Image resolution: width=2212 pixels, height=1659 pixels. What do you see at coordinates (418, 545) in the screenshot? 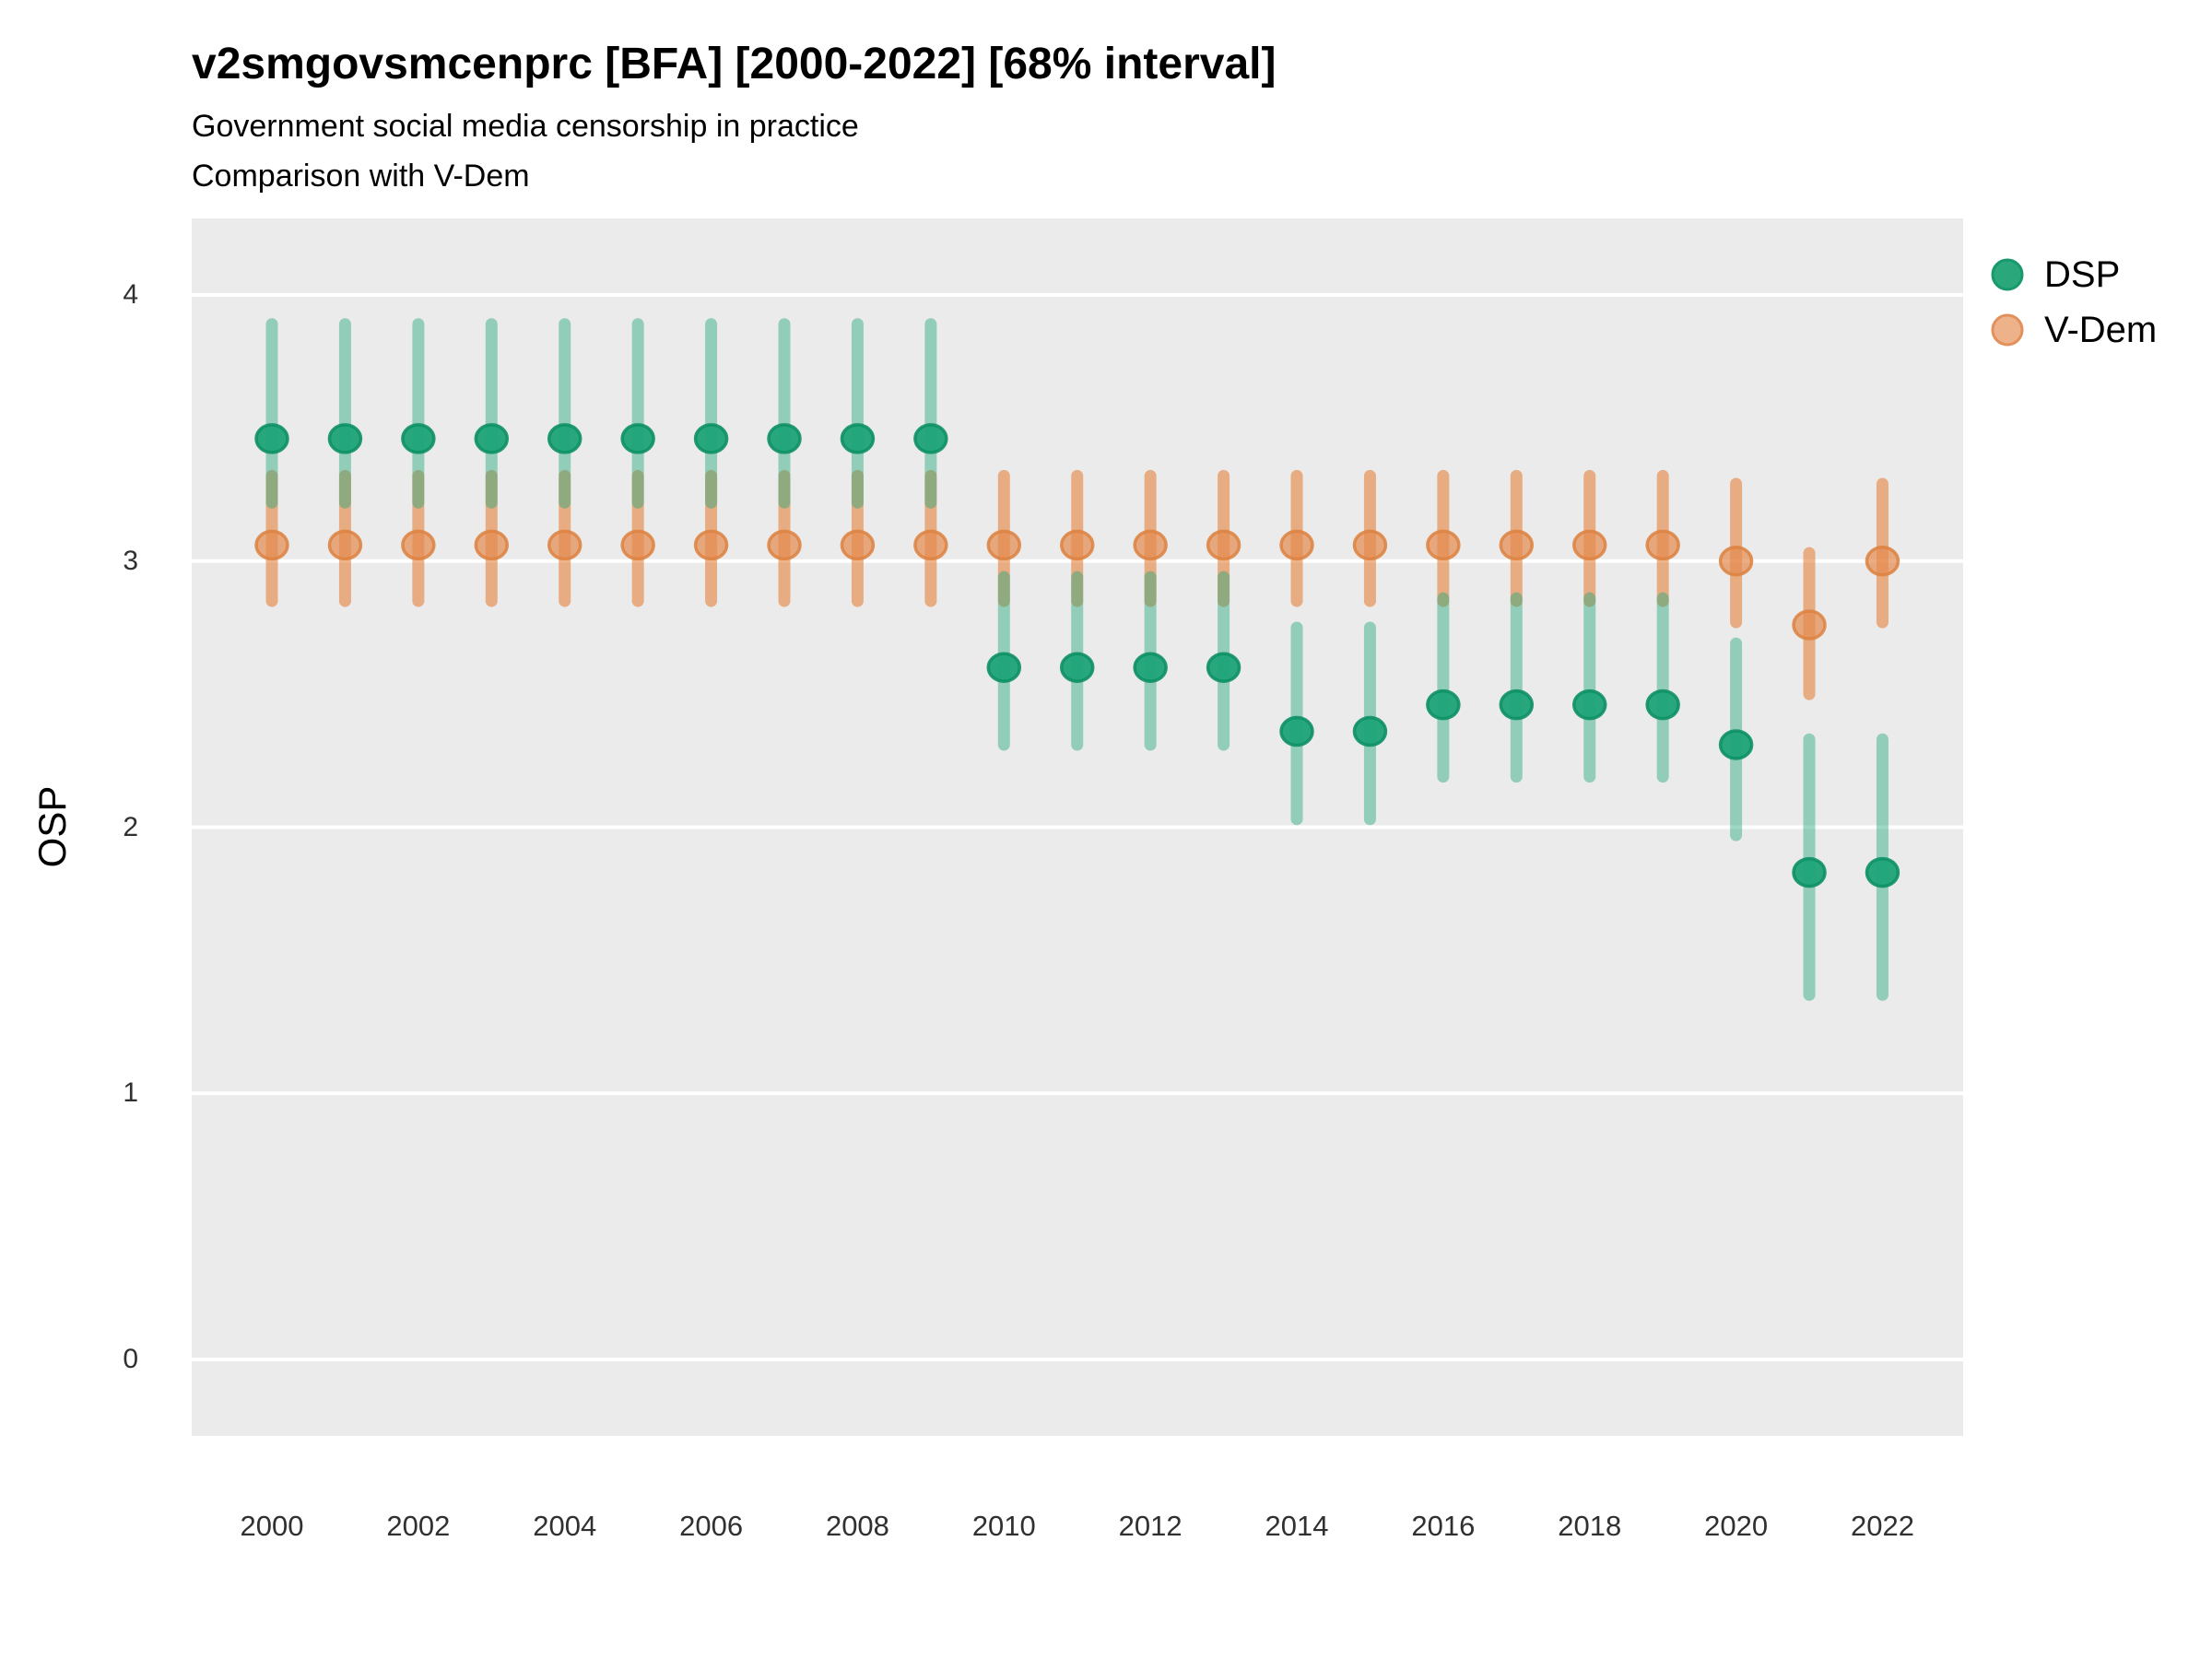
I see `vdem-point-2002` at bounding box center [418, 545].